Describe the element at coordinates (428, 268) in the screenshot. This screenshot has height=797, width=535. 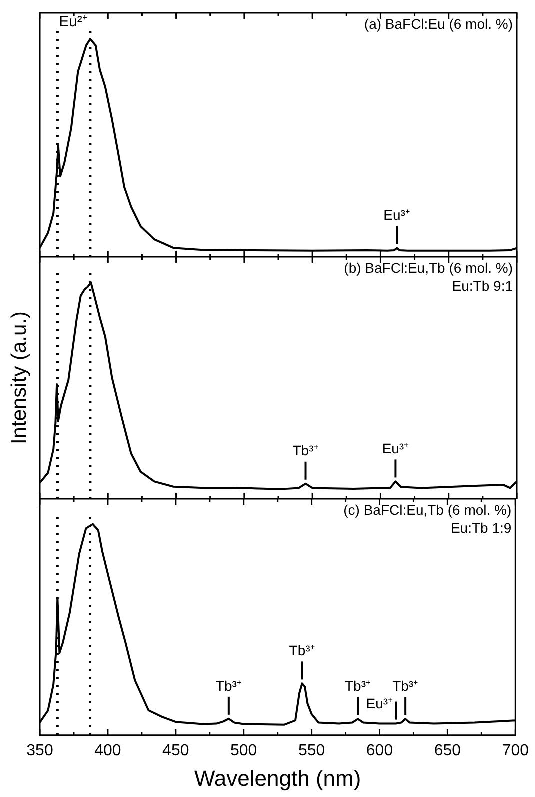
I see `chart-title: (b) BaFCl:Eu,Tb (6 mol. %)` at that location.